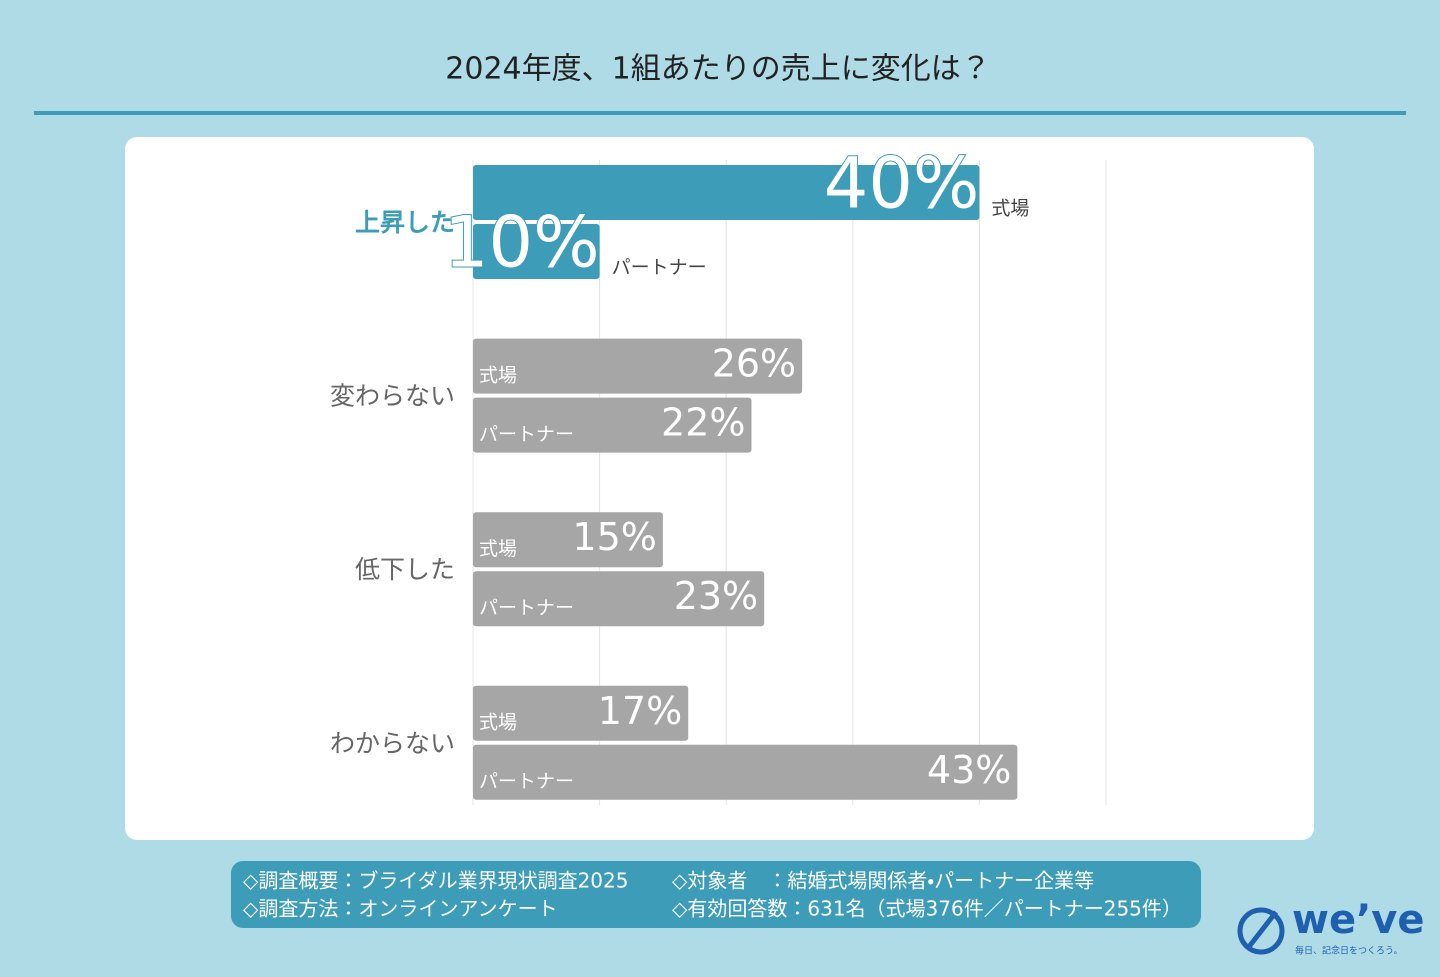  Describe the element at coordinates (717, 69) in the screenshot. I see `chart-title: 2024年度、1組あたりの売上に変化は？` at that location.